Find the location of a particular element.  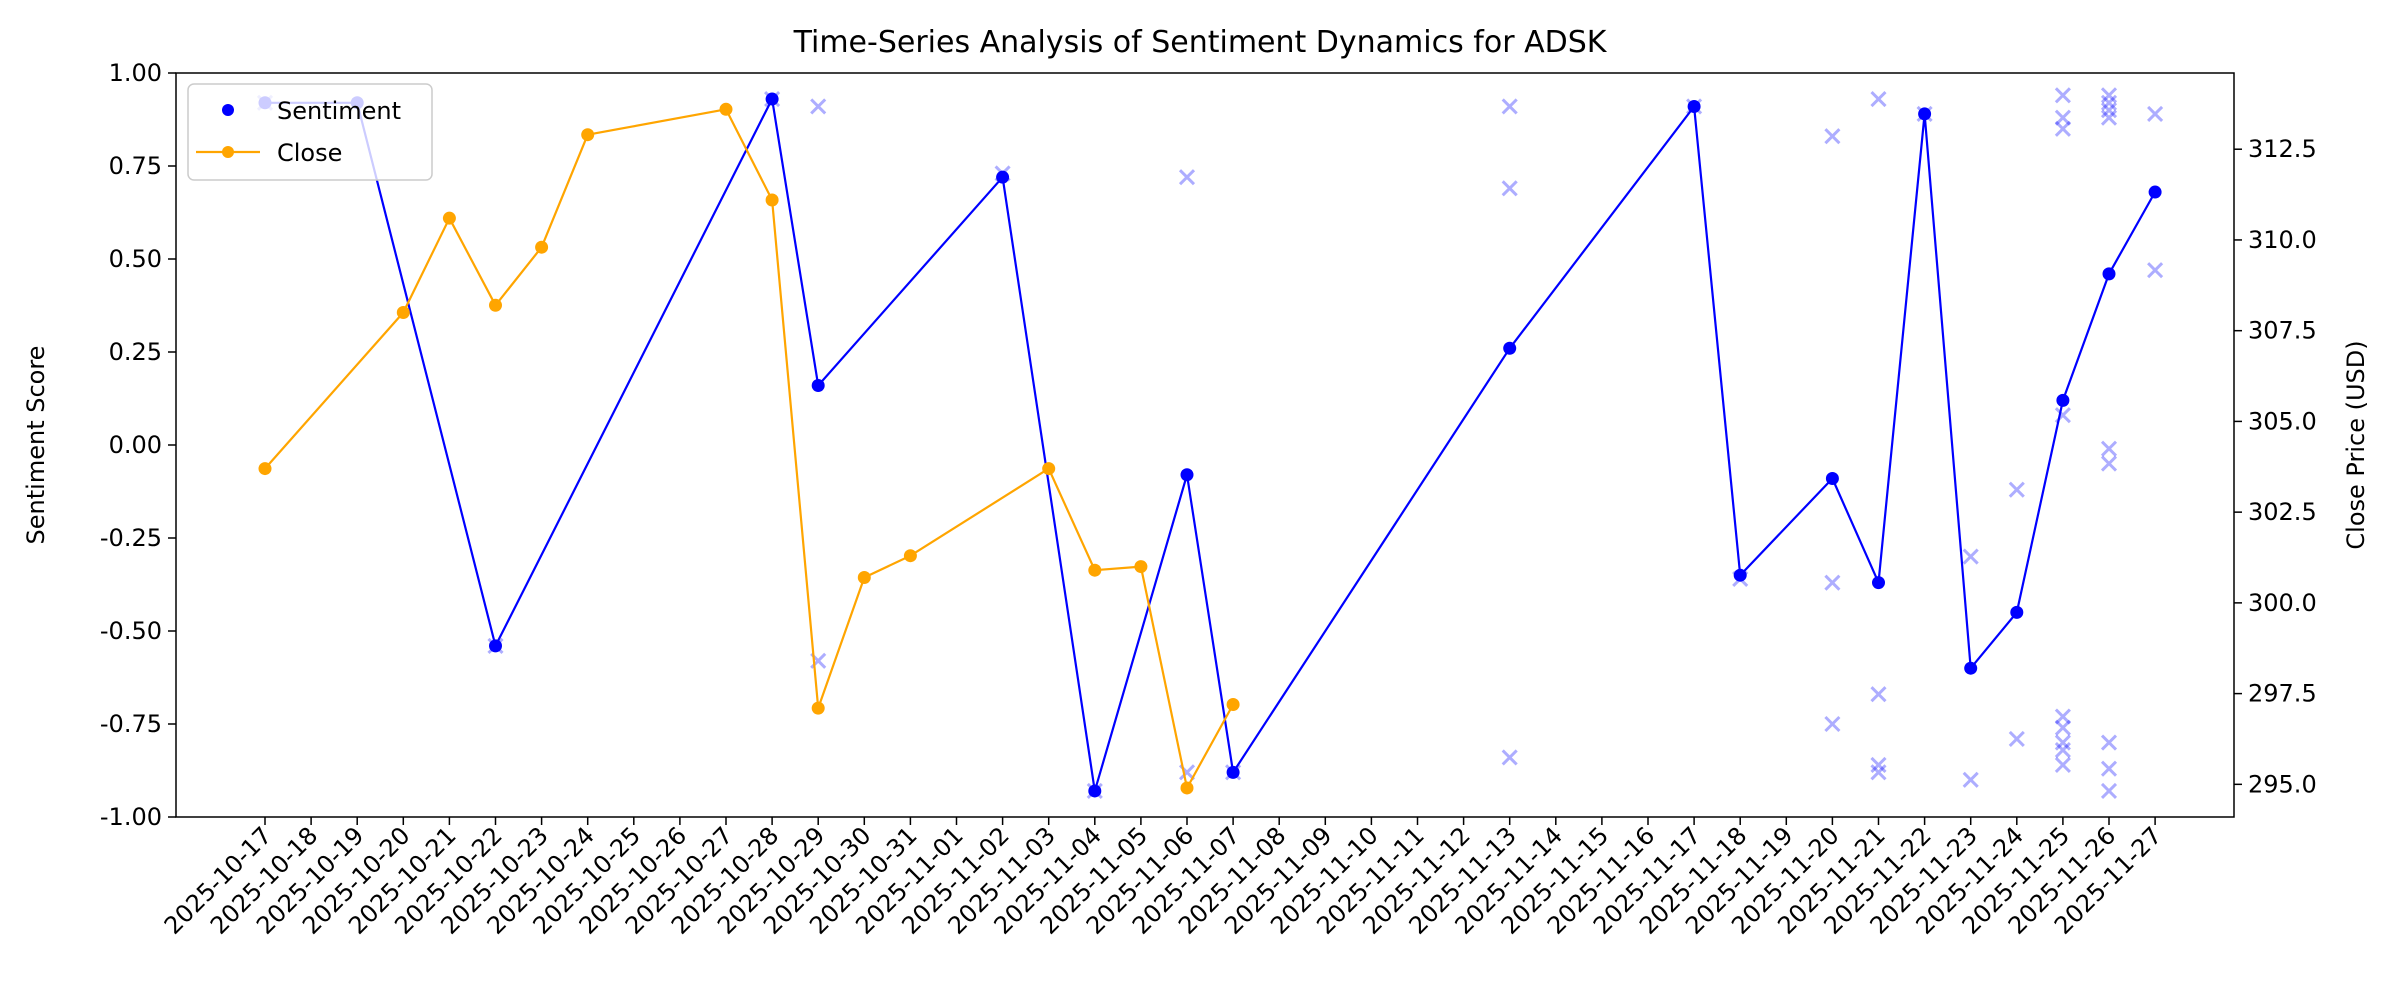

y2-tick-label: 305.0 is located at coordinates (2282, 421).